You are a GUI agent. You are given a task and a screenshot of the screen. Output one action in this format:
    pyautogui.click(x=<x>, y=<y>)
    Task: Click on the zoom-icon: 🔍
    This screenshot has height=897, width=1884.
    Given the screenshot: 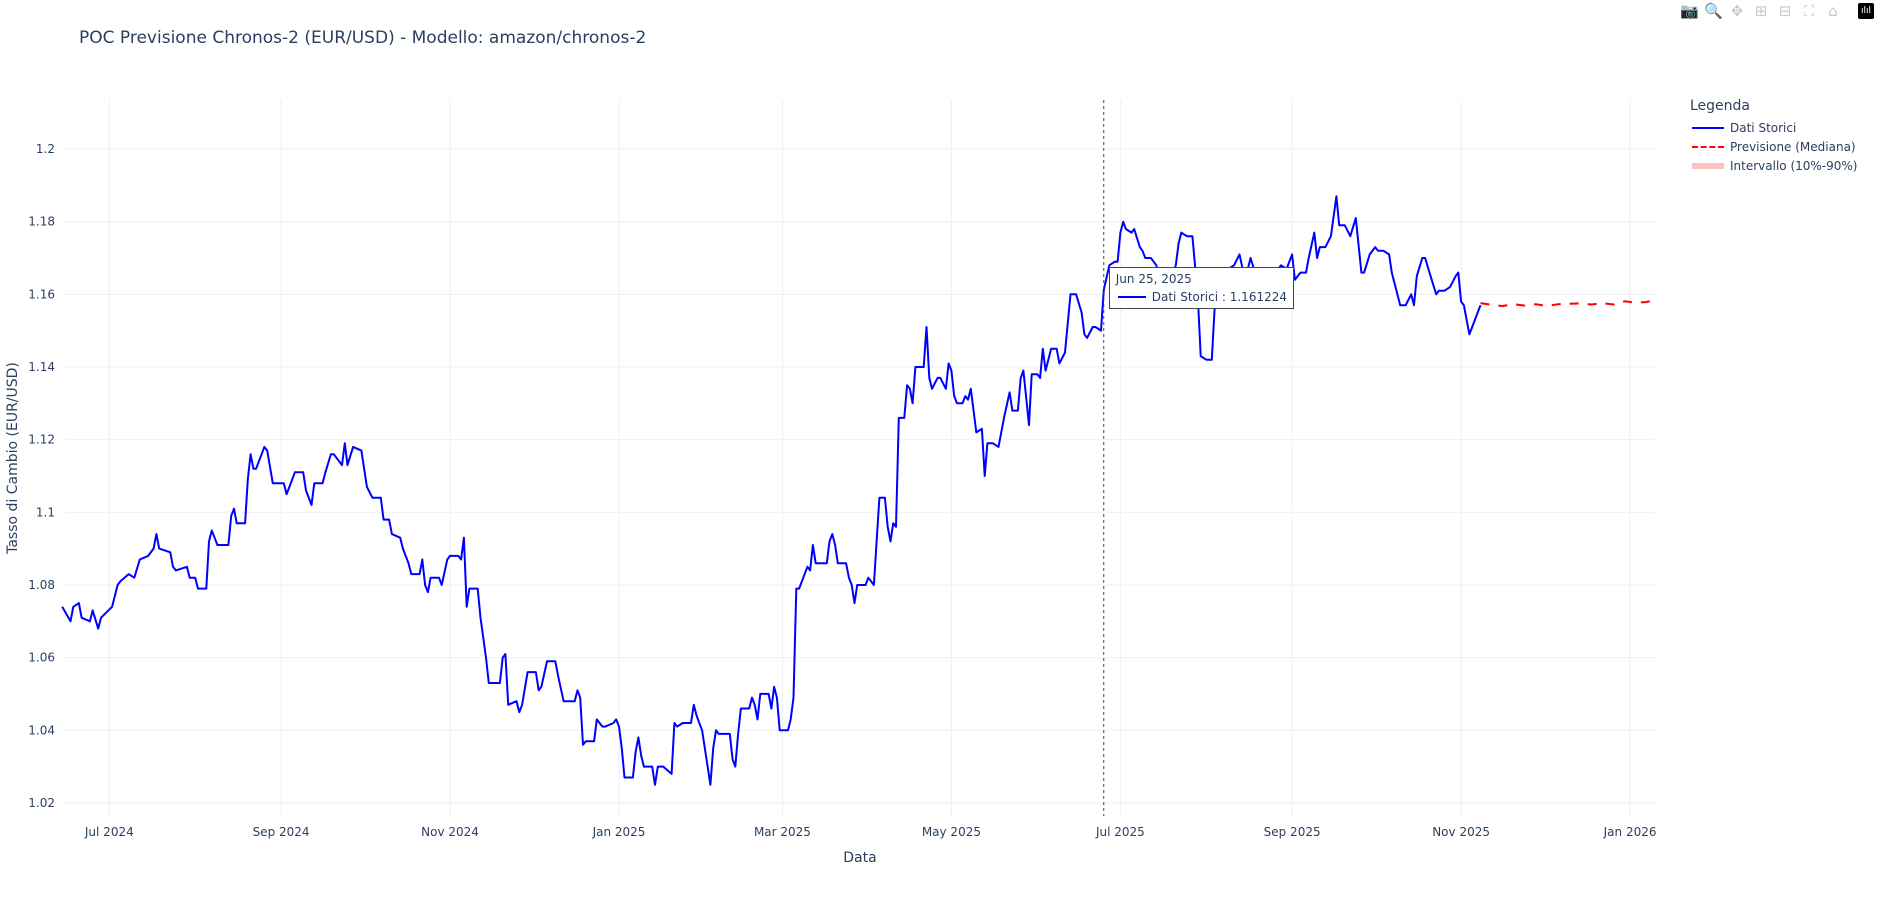 What is the action you would take?
    pyautogui.click(x=1713, y=11)
    